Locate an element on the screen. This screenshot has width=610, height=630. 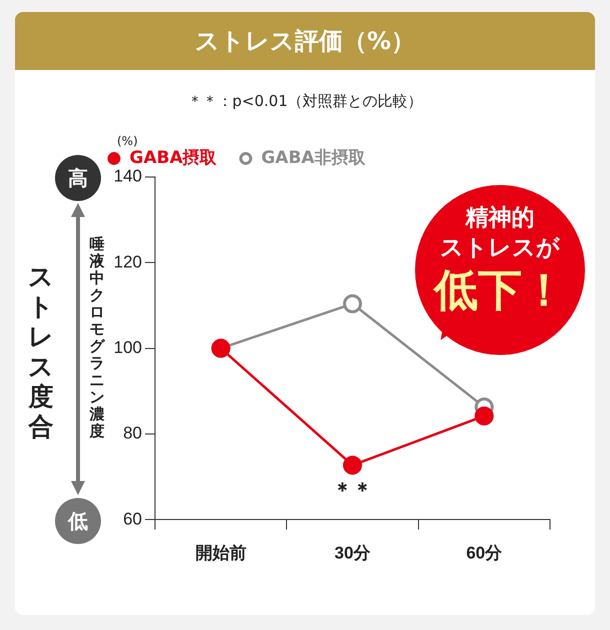
annotation: 精神的 is located at coordinates (500, 218).